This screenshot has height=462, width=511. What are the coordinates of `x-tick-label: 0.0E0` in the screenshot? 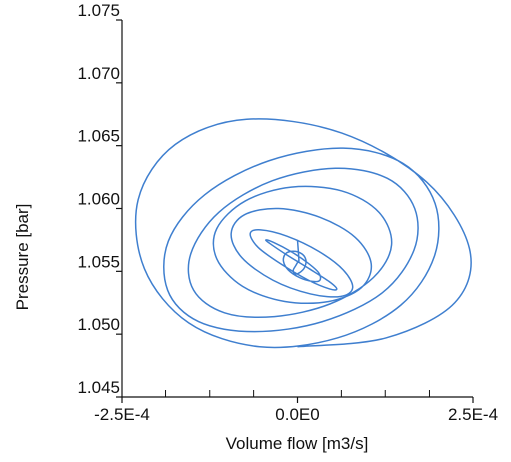 It's located at (297, 414).